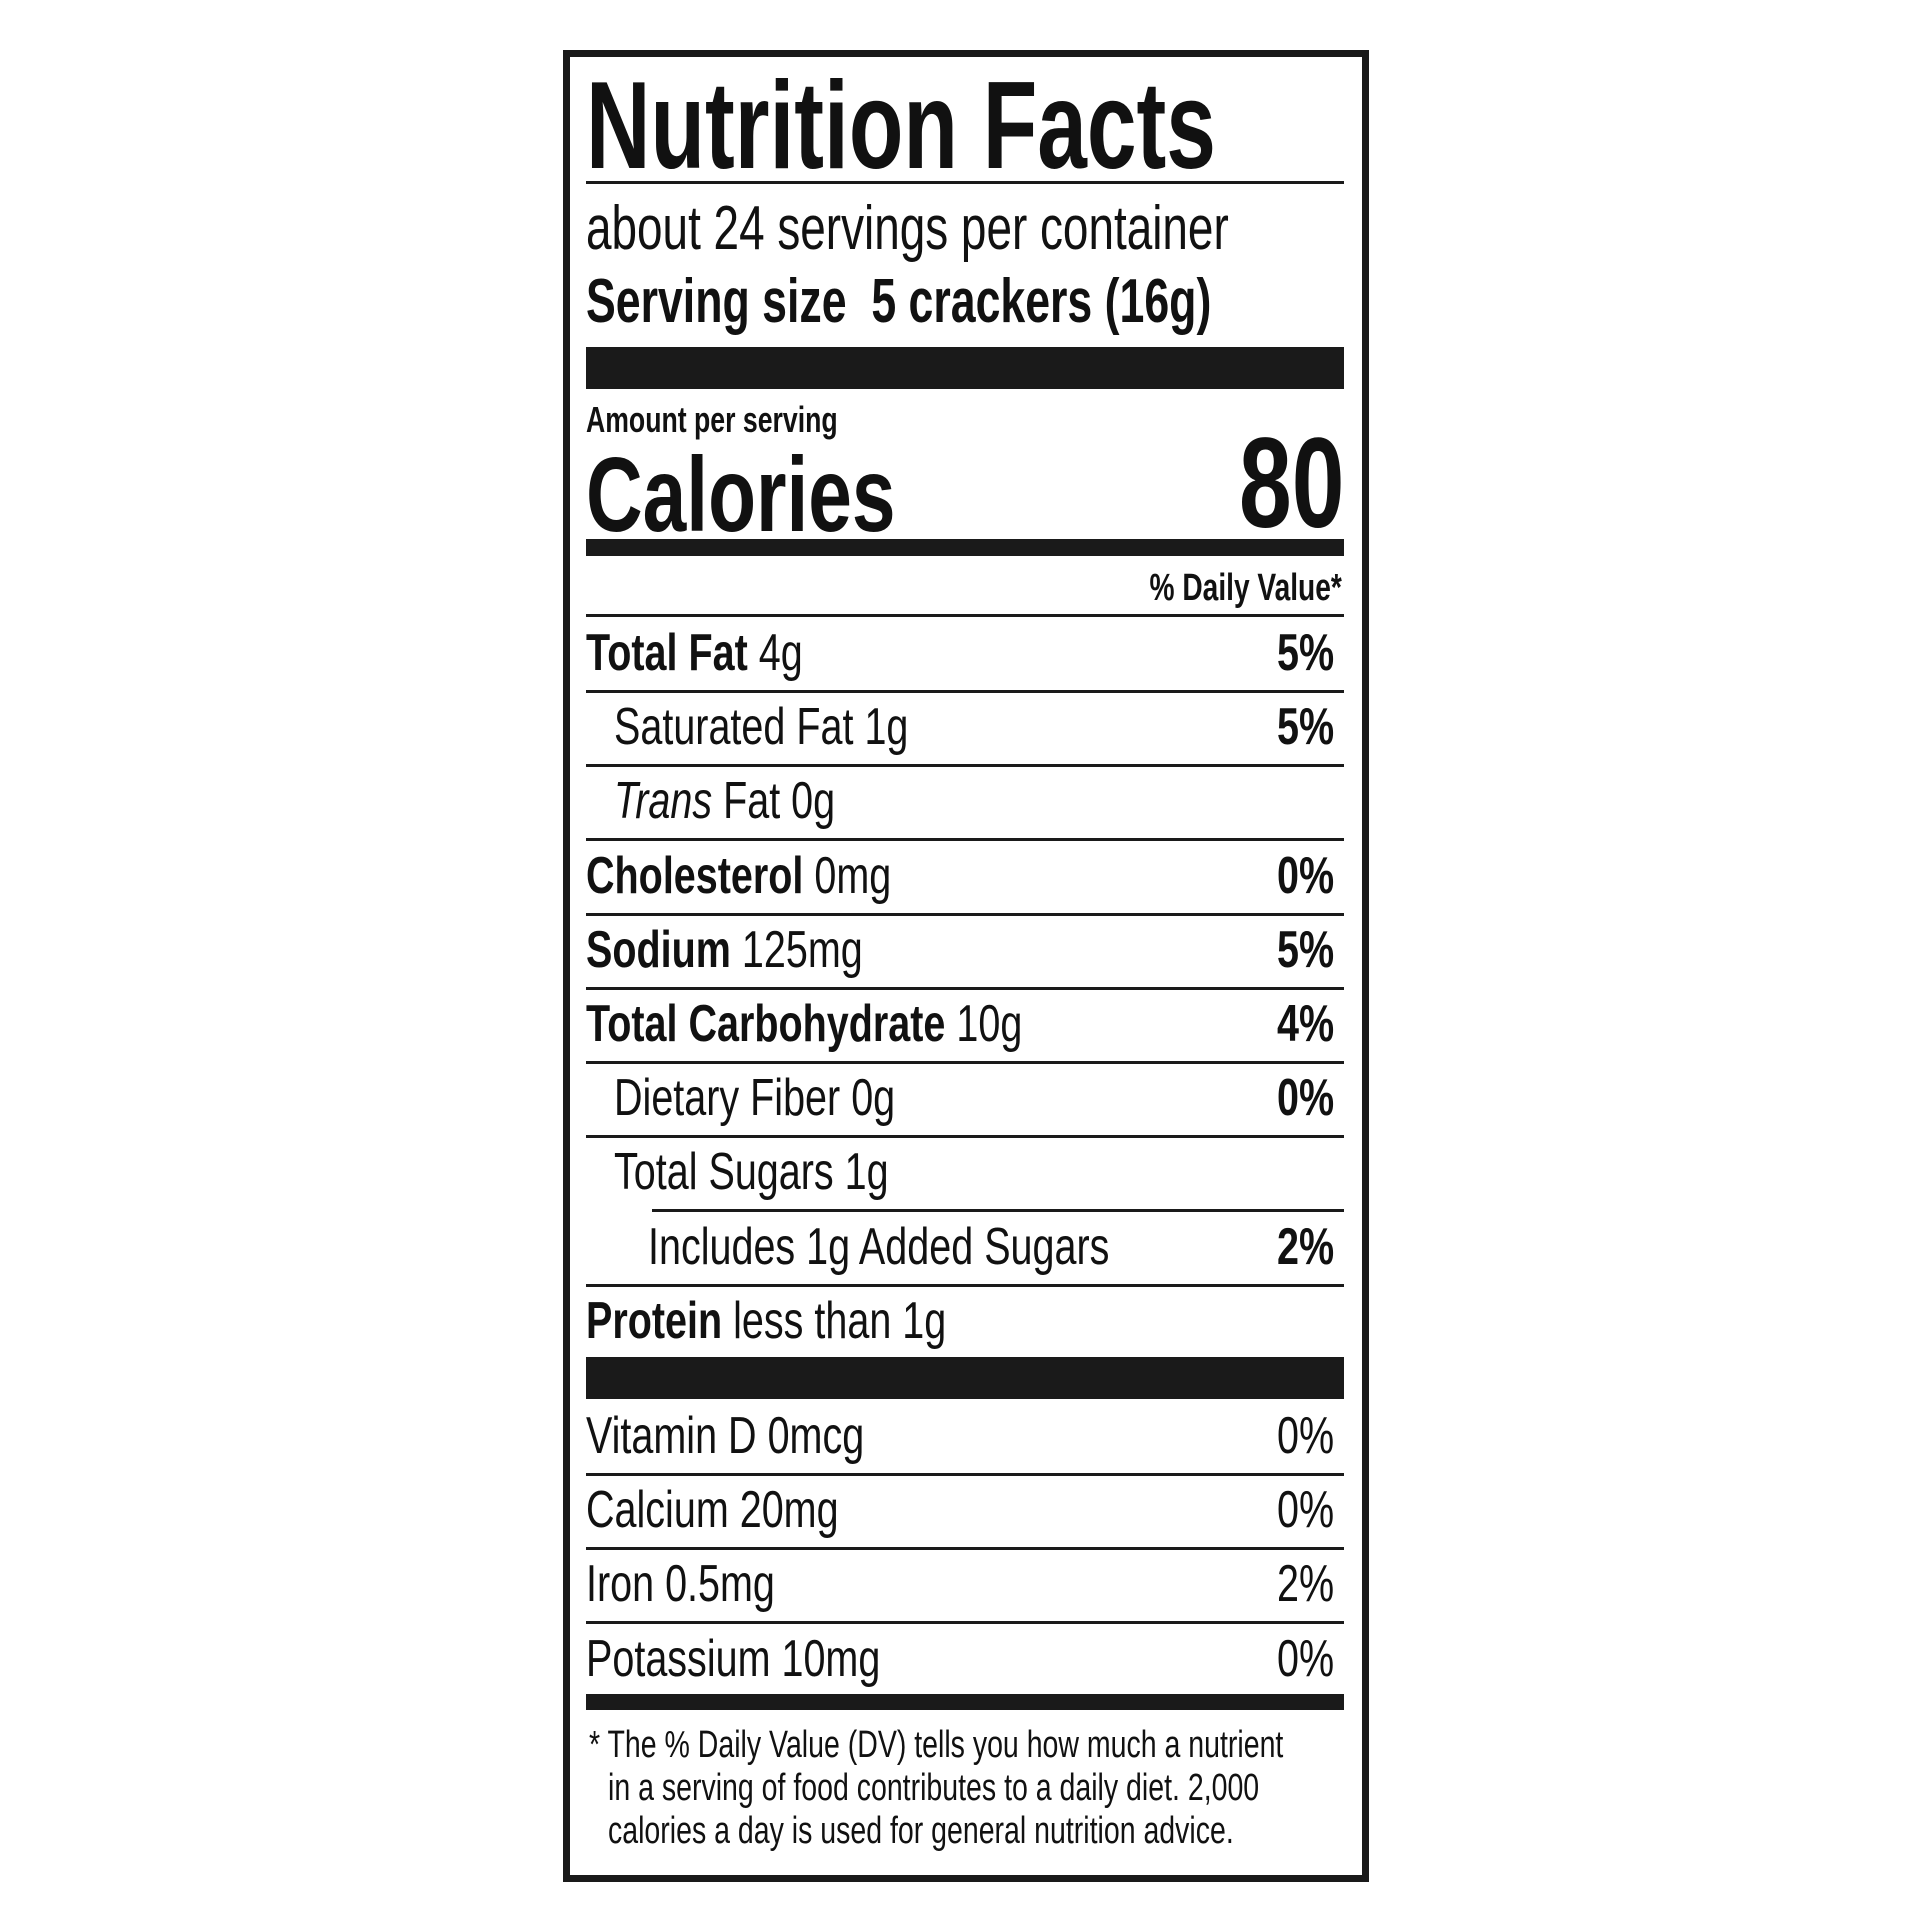 The height and width of the screenshot is (1920, 1920). Describe the element at coordinates (901, 126) in the screenshot. I see `label-title: Nutrition Facts` at that location.